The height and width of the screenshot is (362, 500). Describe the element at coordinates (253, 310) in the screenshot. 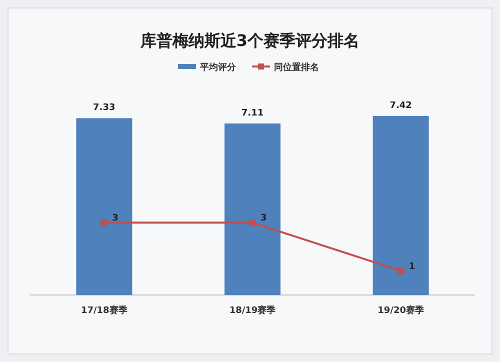

I see `x-tick-label: 18/19赛季` at that location.